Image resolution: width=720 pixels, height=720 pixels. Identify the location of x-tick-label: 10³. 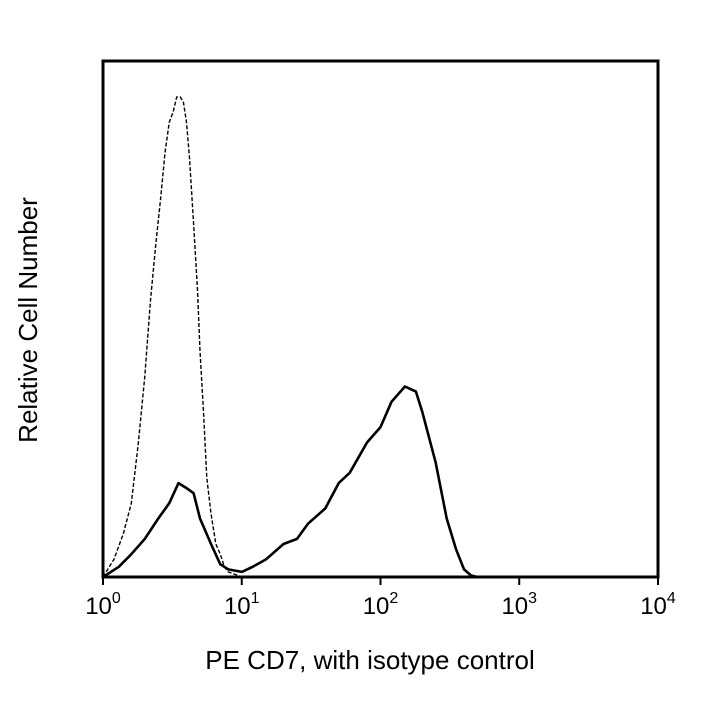
(519, 605).